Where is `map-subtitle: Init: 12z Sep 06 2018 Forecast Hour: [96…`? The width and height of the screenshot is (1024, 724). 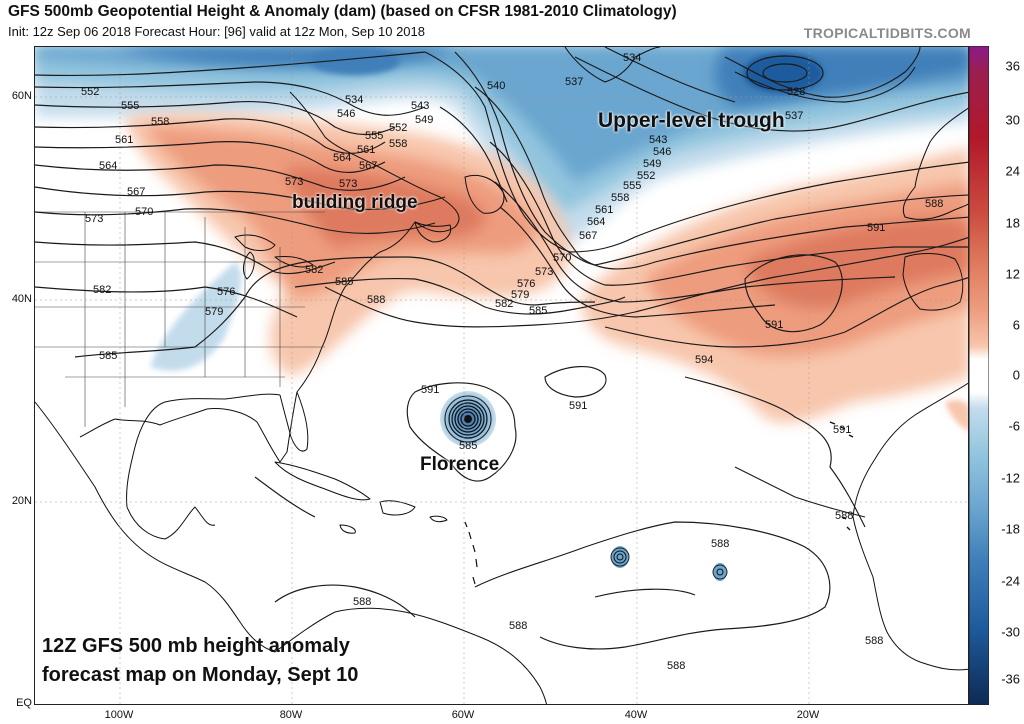
map-subtitle: Init: 12z Sep 06 2018 Forecast Hour: [96… is located at coordinates (216, 31).